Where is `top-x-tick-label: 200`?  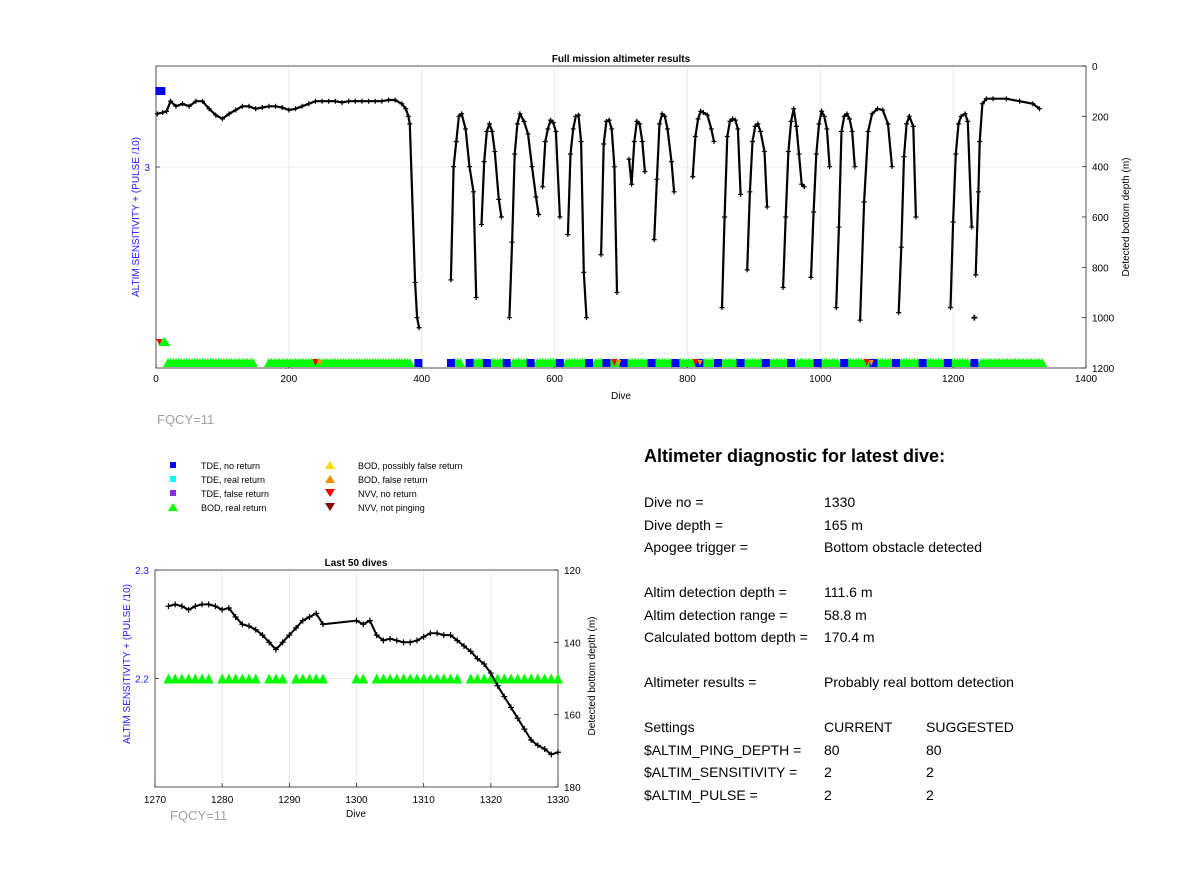 top-x-tick-label: 200 is located at coordinates (289, 379).